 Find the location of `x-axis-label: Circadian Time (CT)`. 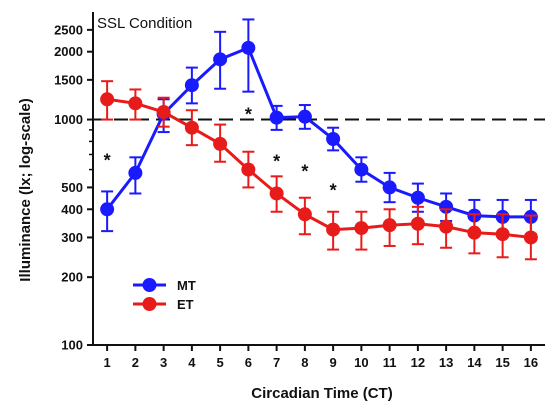

x-axis-label: Circadian Time (CT) is located at coordinates (321, 393).